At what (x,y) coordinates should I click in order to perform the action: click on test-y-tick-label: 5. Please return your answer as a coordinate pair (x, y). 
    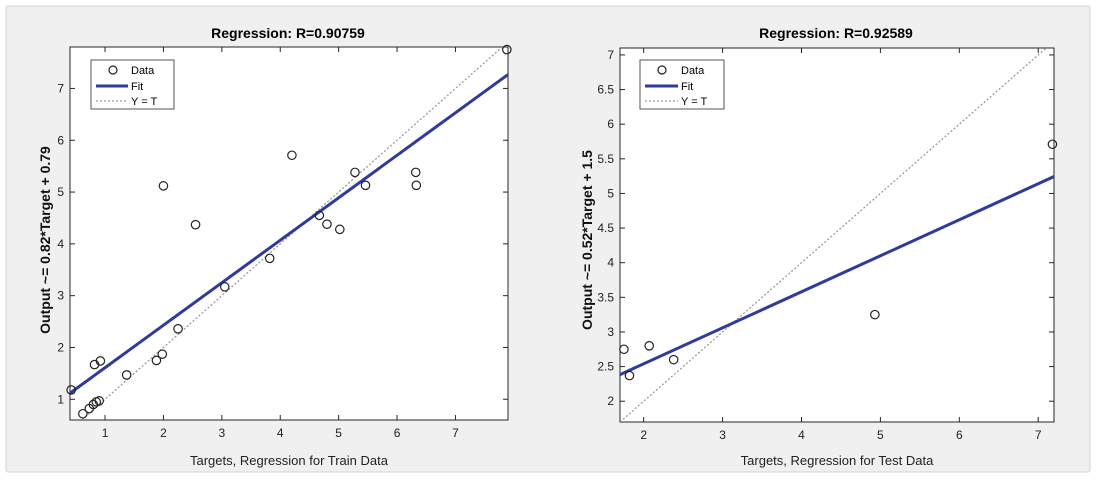
    Looking at the image, I should click on (610, 193).